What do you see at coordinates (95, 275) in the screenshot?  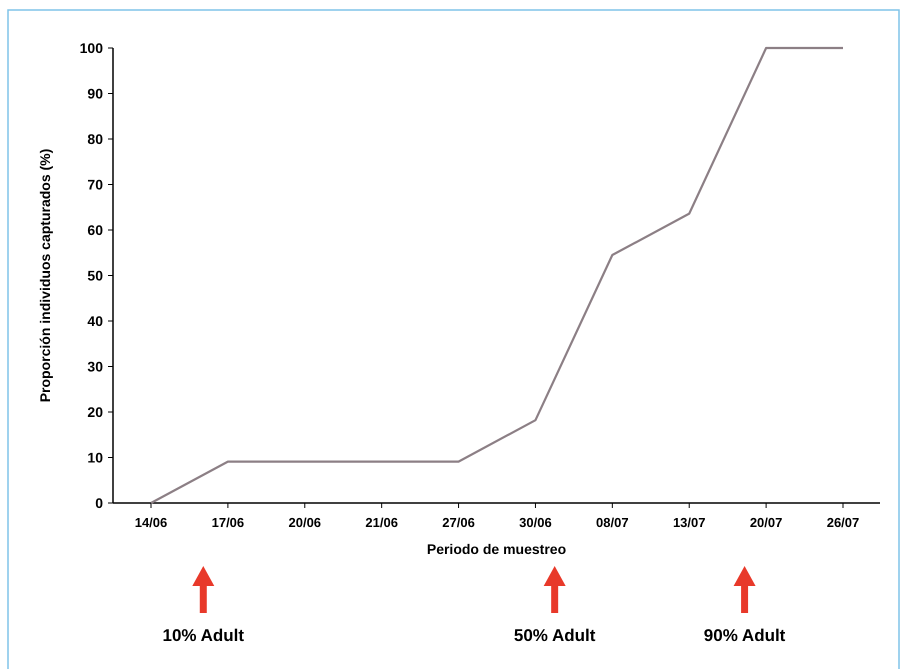 I see `y-tick-label: 50` at bounding box center [95, 275].